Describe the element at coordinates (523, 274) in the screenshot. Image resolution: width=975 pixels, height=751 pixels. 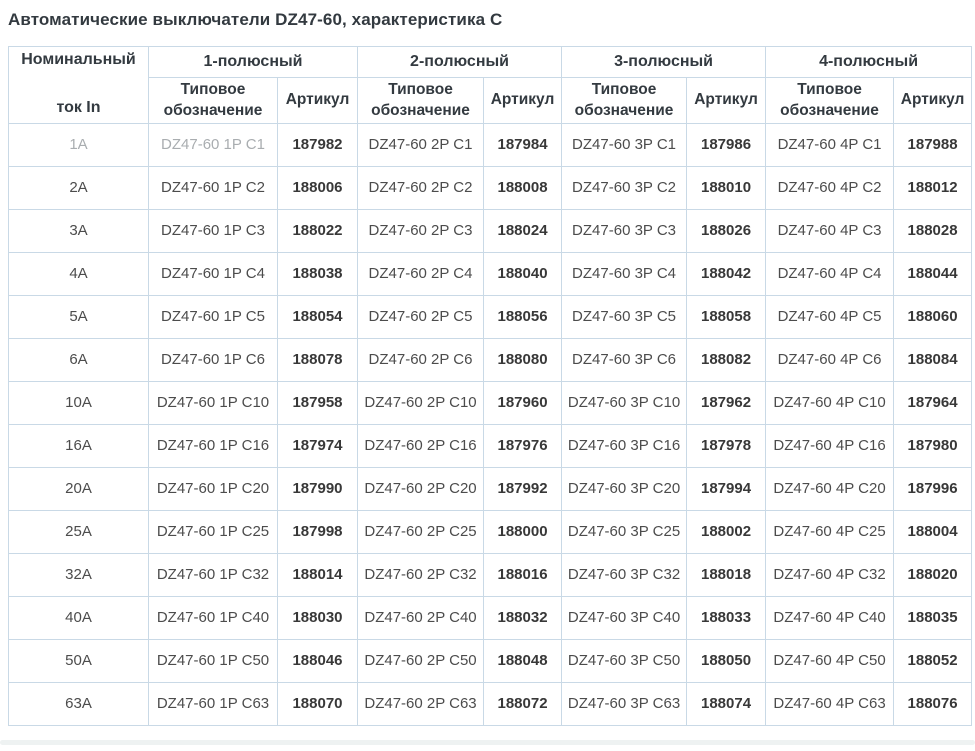
I see `article-cell: 188040` at that location.